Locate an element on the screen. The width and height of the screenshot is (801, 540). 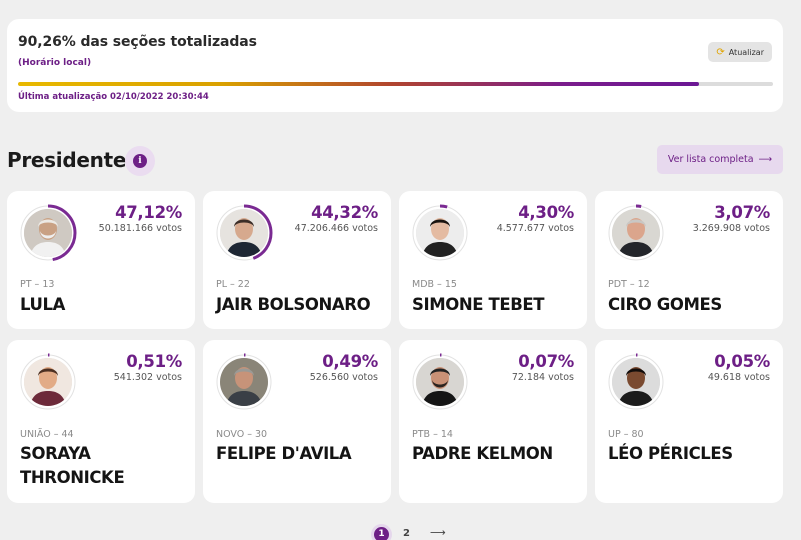
candidate-party: PTB – 14 is located at coordinates (432, 434).